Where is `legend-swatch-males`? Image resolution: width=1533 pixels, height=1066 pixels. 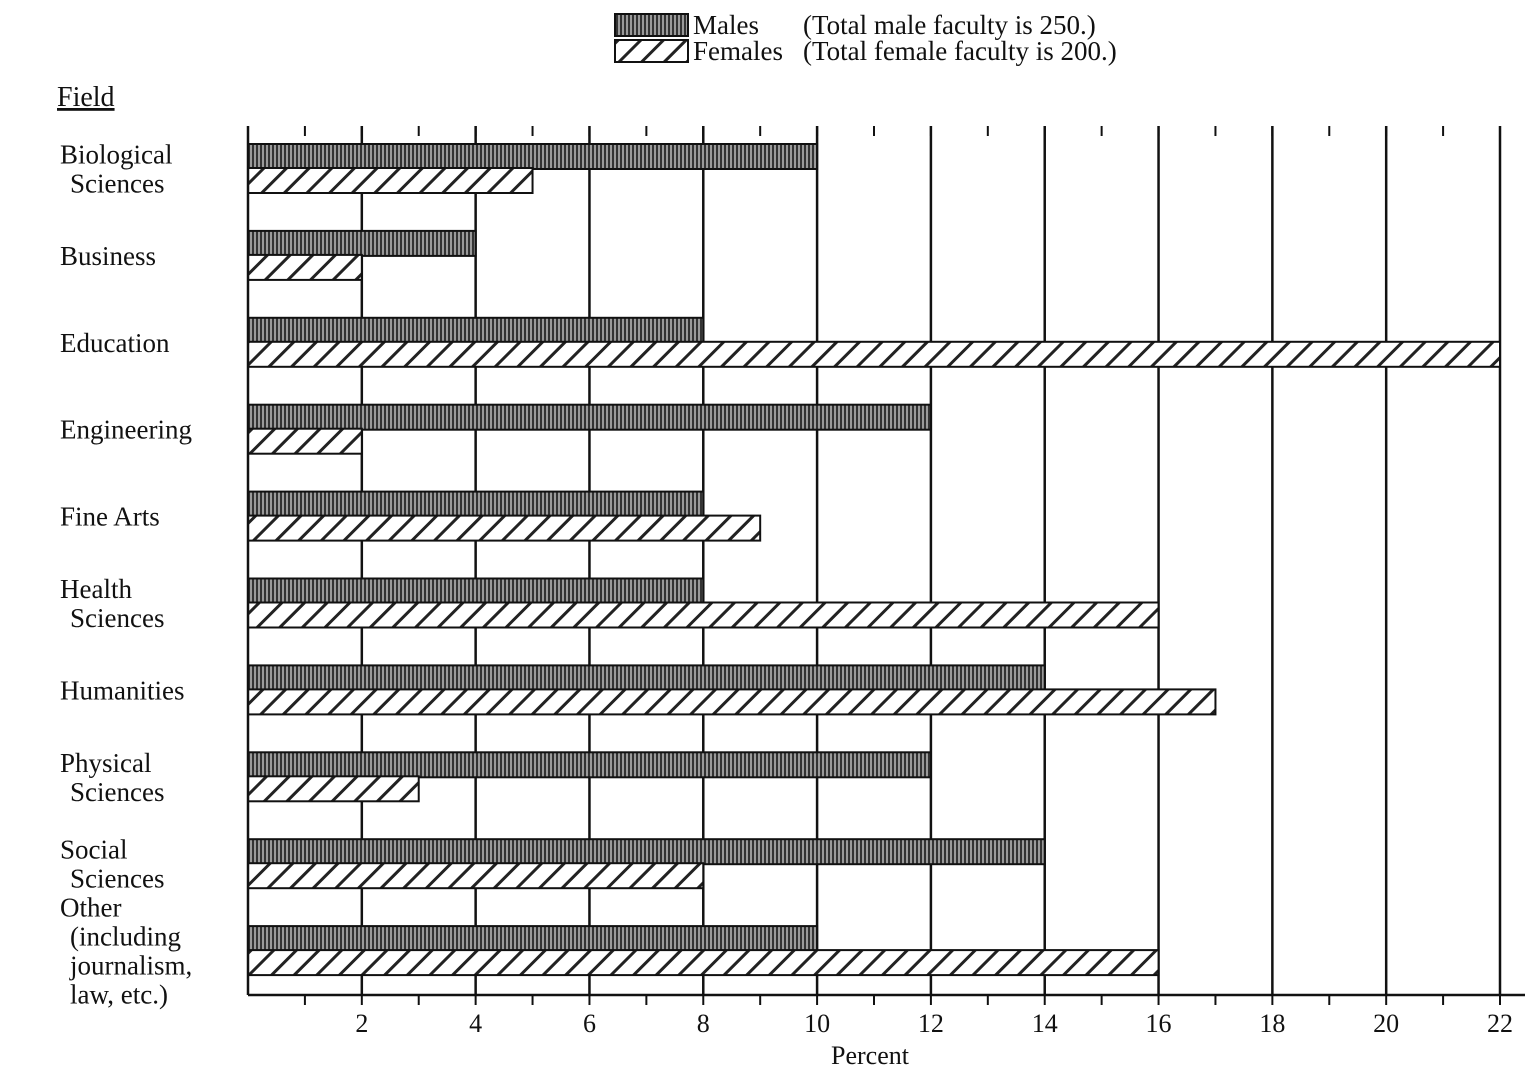
legend-swatch-males is located at coordinates (651, 25).